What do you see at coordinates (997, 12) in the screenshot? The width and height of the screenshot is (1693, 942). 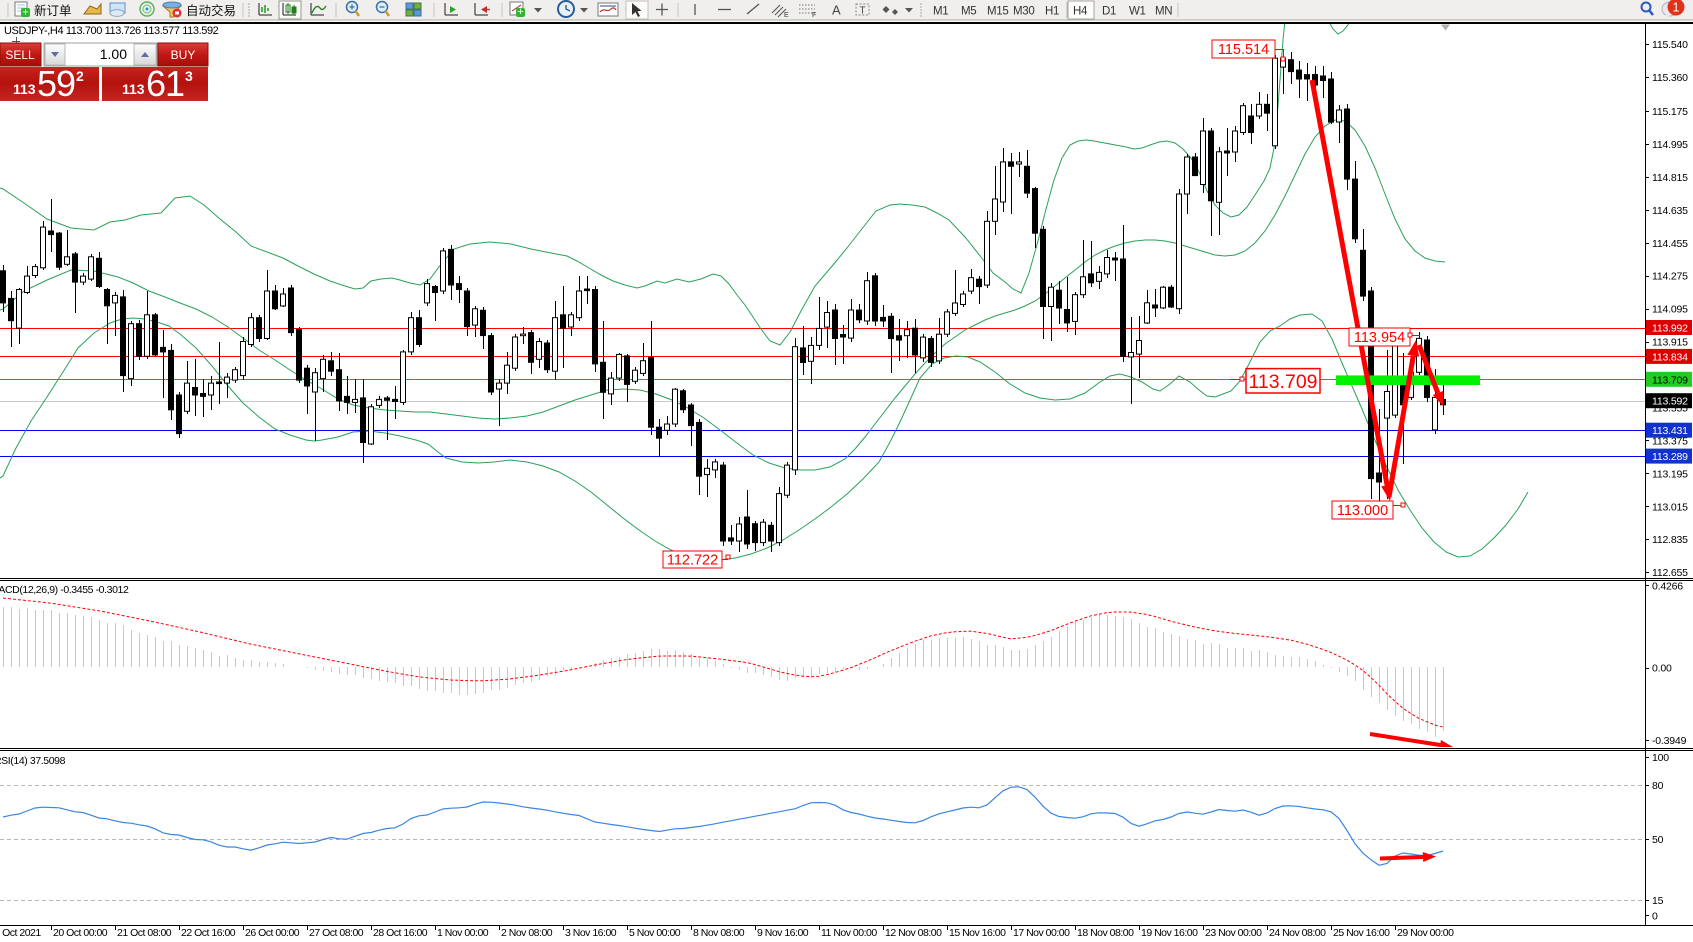 I see `svg-text: M15` at bounding box center [997, 12].